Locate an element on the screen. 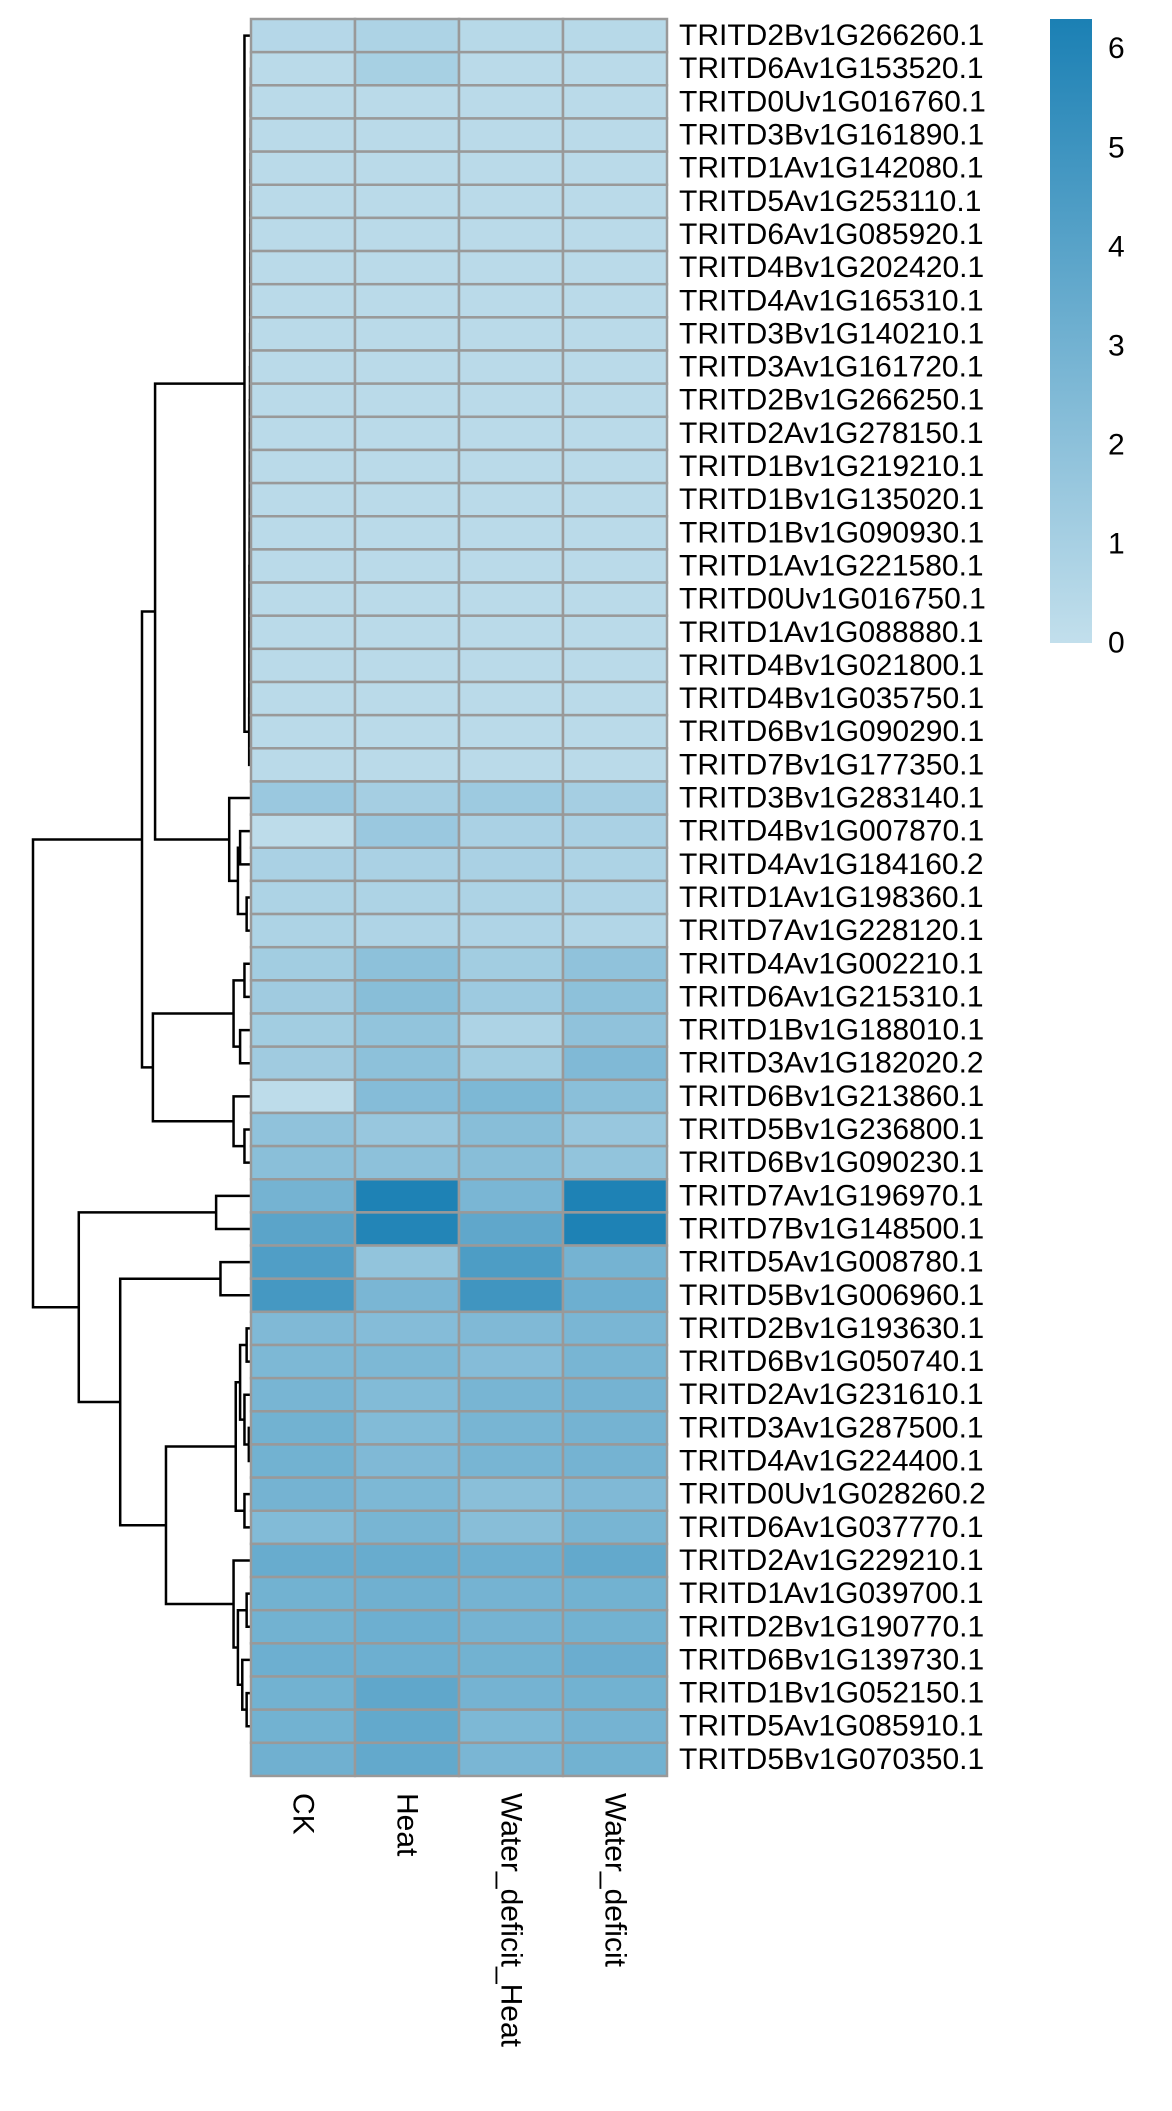 The image size is (1172, 2111). row-label: TRITD4Av1G002210.1 is located at coordinates (831, 963).